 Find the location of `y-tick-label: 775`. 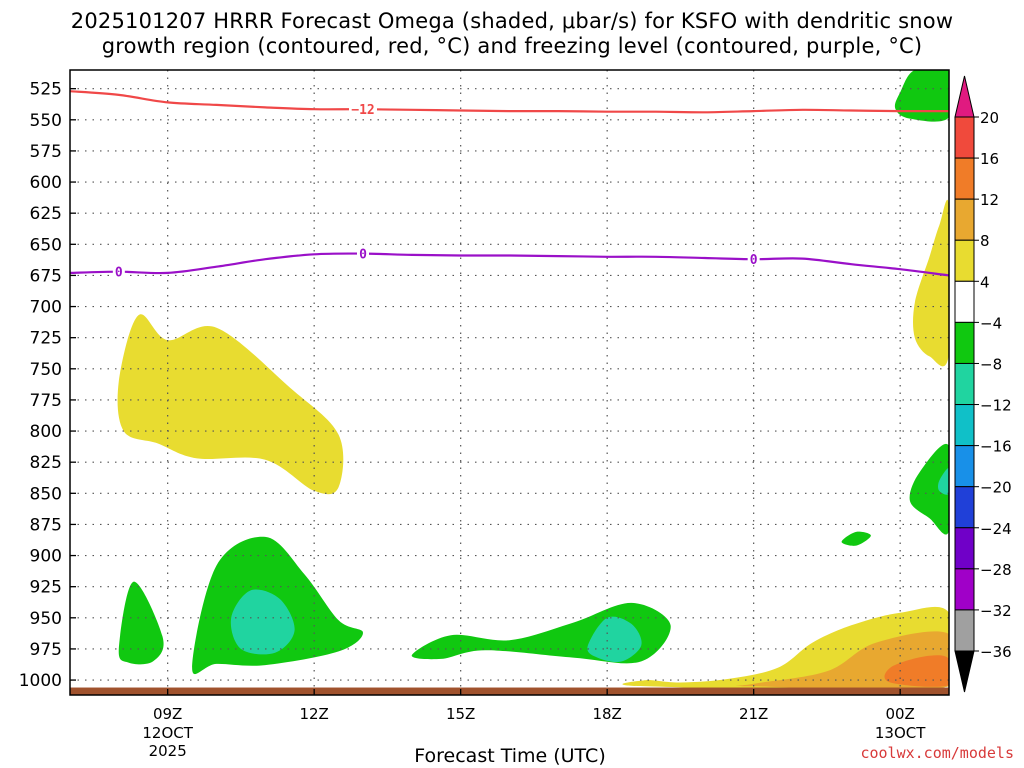

y-tick-label: 775 is located at coordinates (46, 401).